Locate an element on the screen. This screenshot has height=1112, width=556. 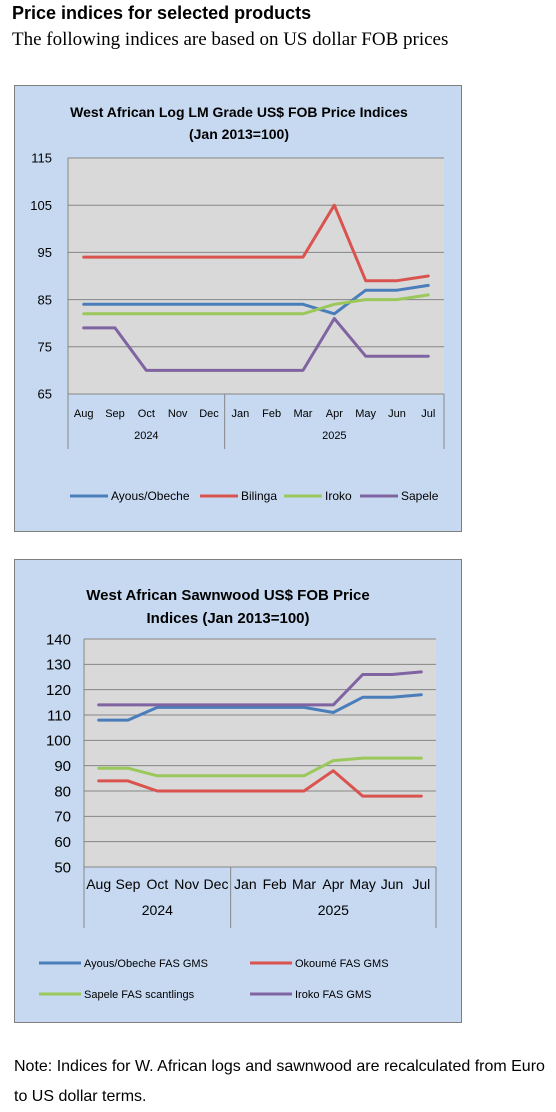
y-tick-label: 80 is located at coordinates (62, 791).